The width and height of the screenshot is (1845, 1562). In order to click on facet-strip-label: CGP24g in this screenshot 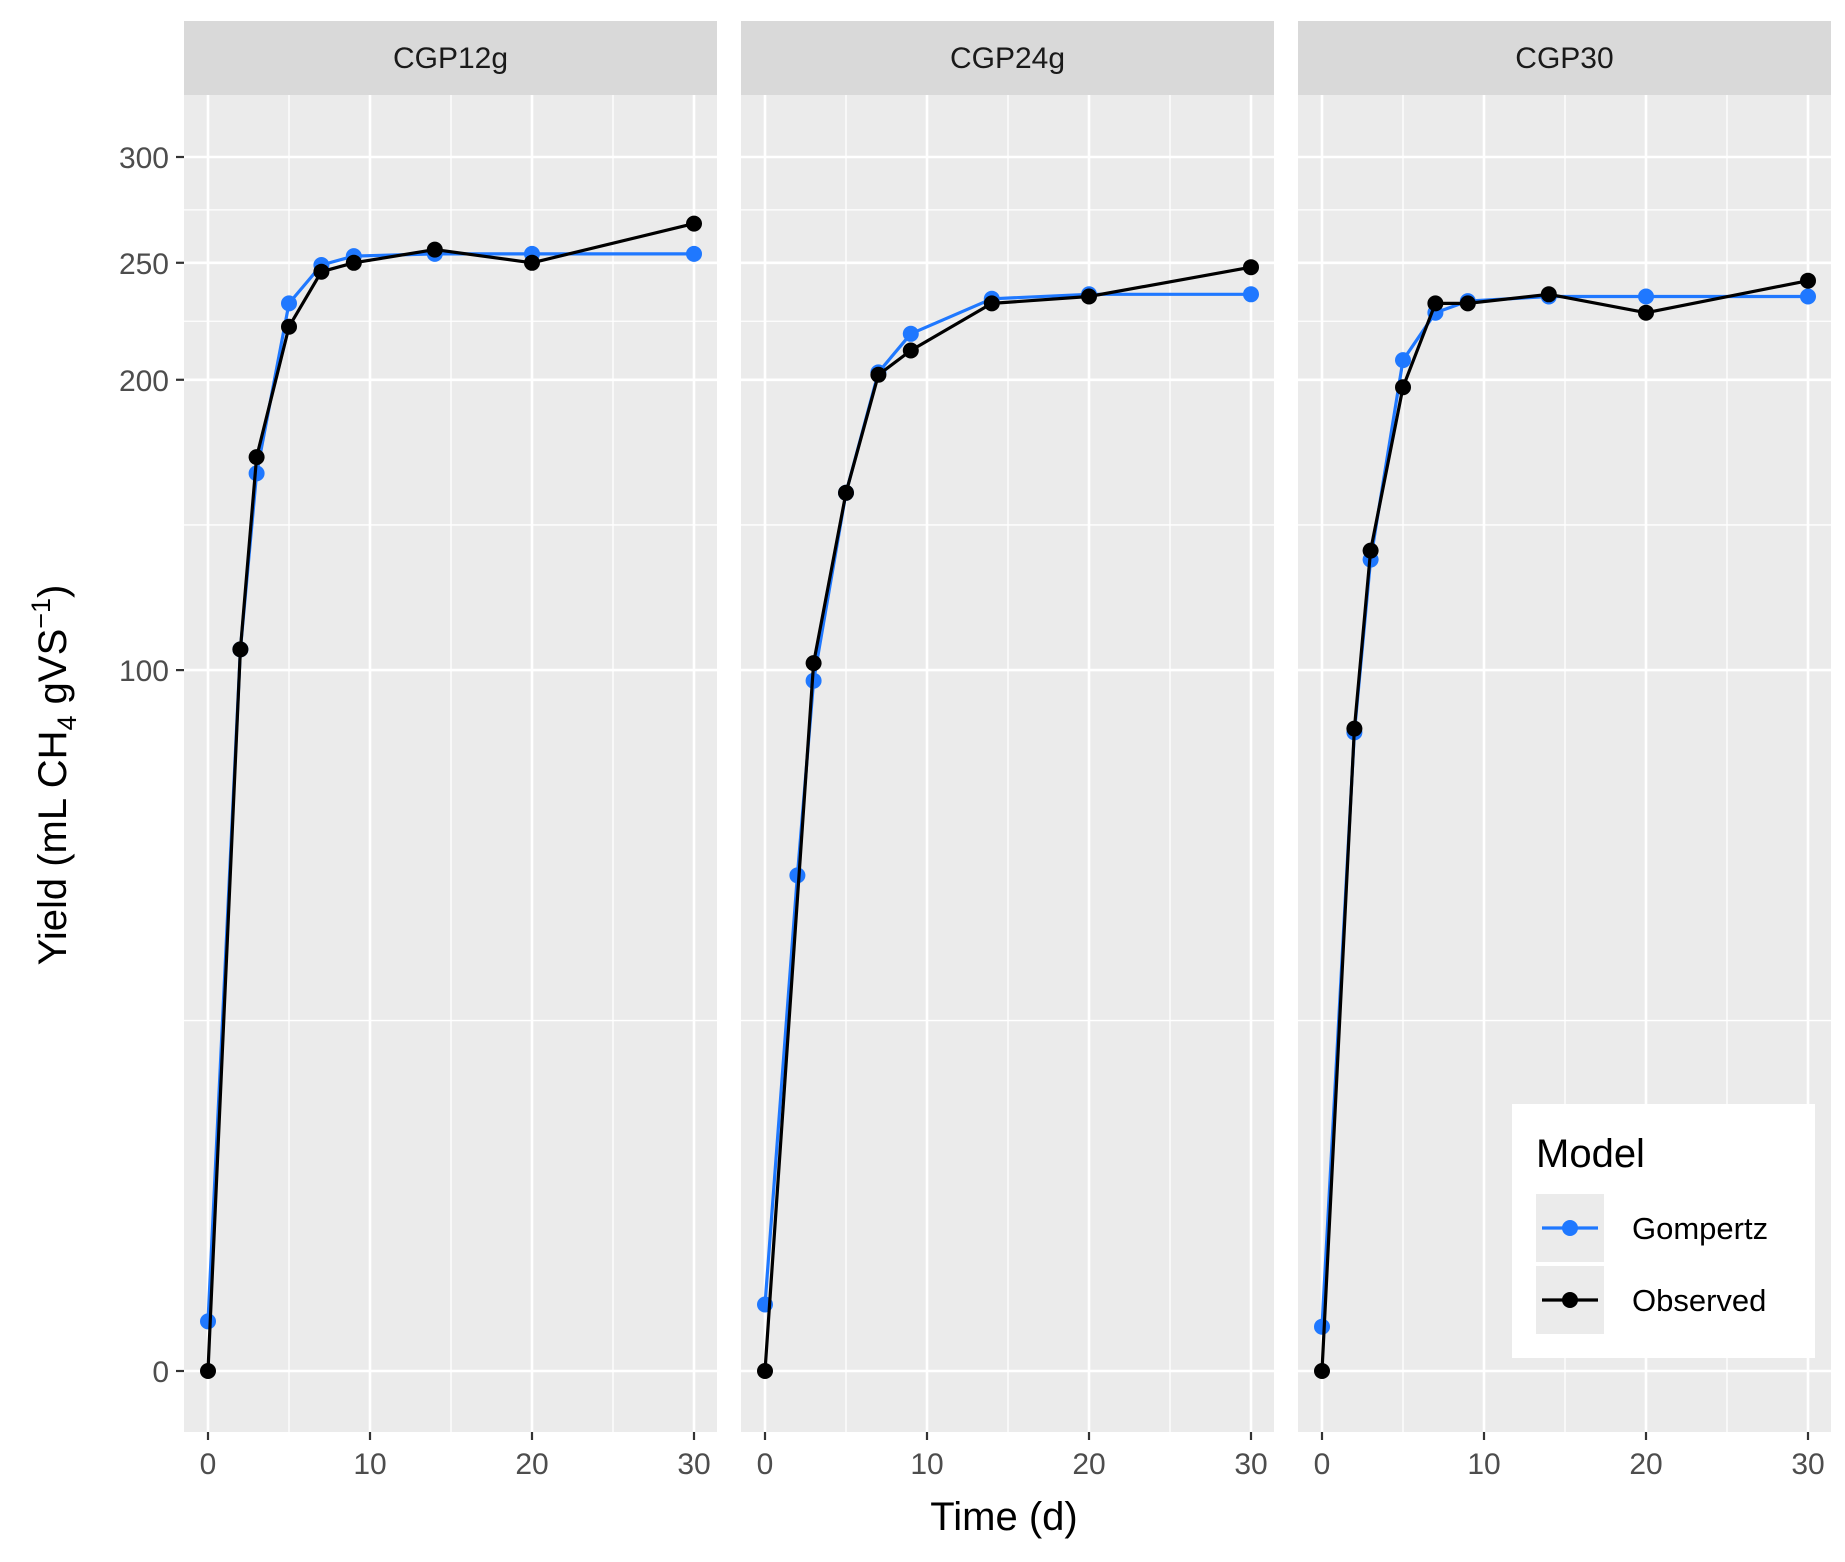, I will do `click(1007, 58)`.